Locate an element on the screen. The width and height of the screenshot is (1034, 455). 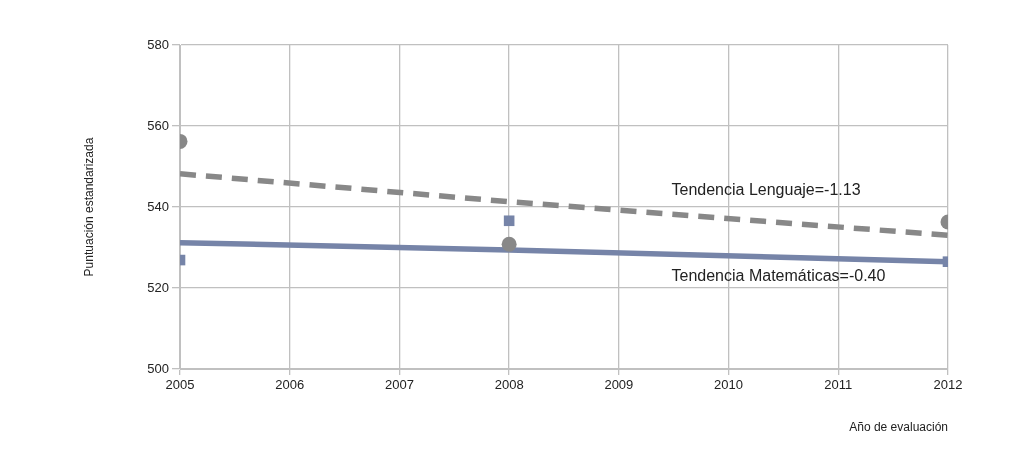
x-tick-label: 2010 is located at coordinates (729, 385).